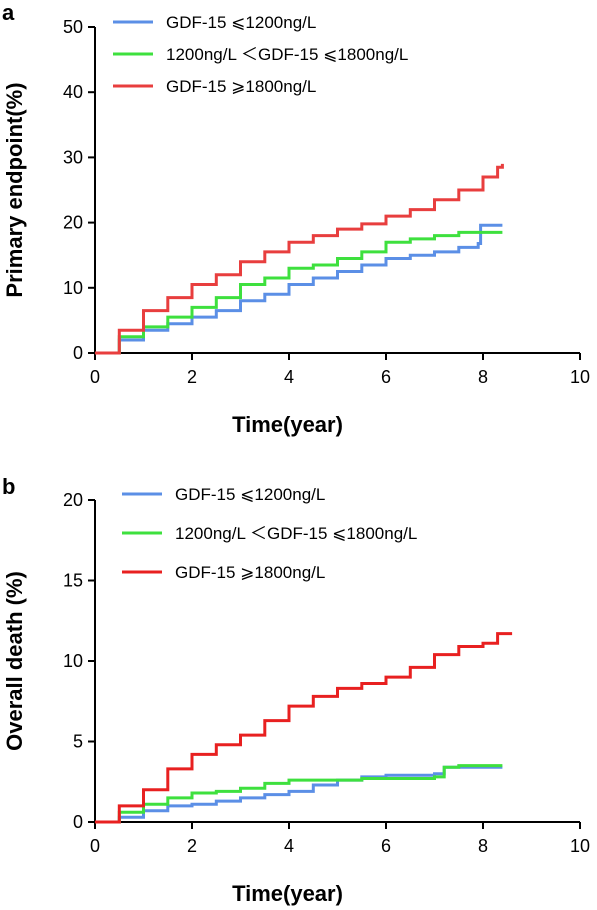 The width and height of the screenshot is (597, 910). Describe the element at coordinates (73, 92) in the screenshot. I see `panel-a-y-tick-label: 40` at that location.